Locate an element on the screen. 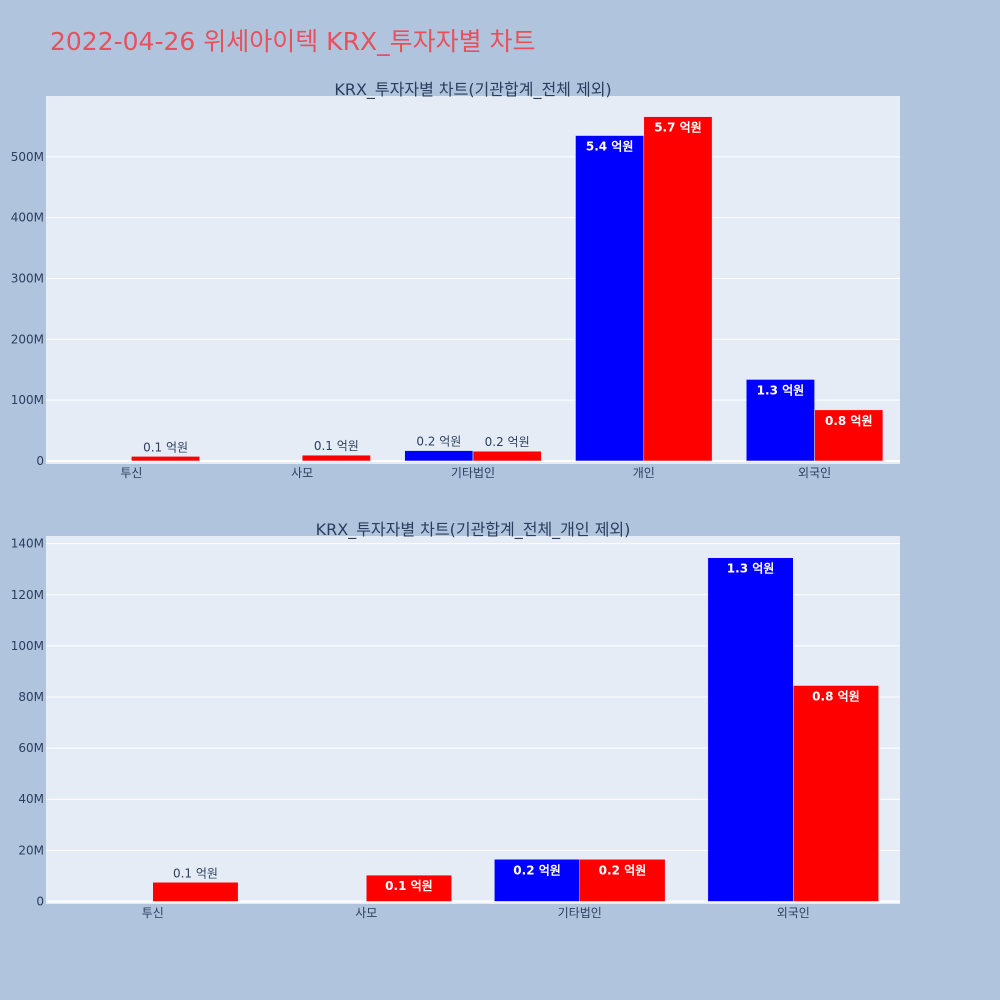 The height and width of the screenshot is (1000, 1000). y-tick-label: 200M is located at coordinates (27, 339).